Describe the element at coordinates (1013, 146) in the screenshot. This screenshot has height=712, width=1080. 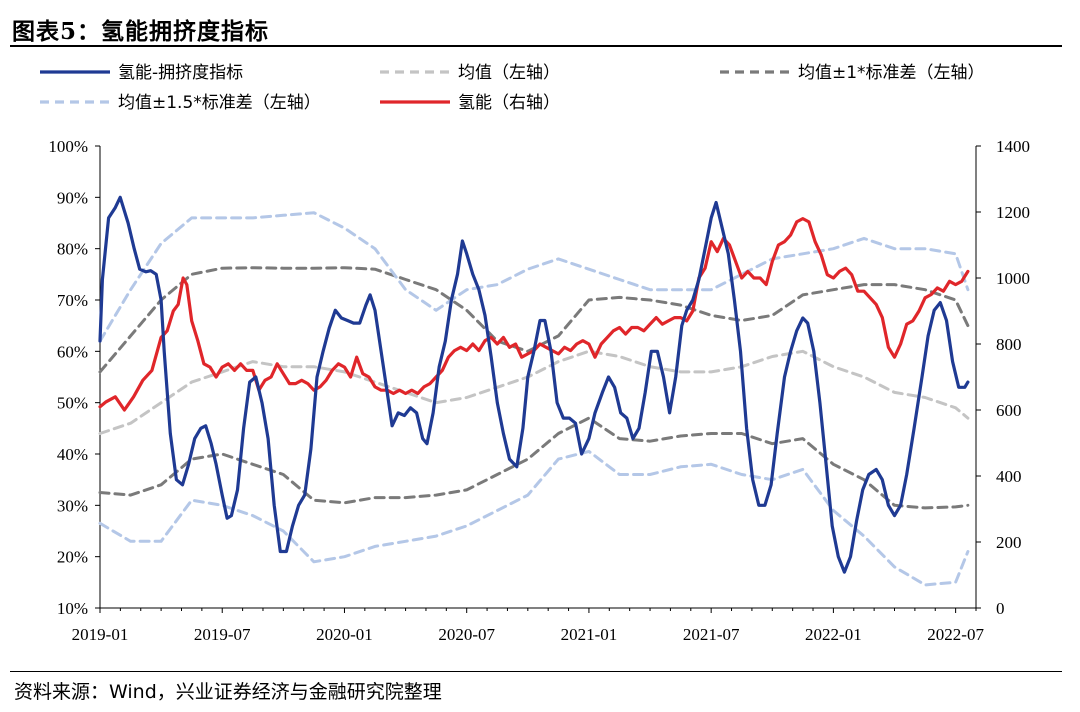
I see `y-right-tick-label: 1400` at that location.